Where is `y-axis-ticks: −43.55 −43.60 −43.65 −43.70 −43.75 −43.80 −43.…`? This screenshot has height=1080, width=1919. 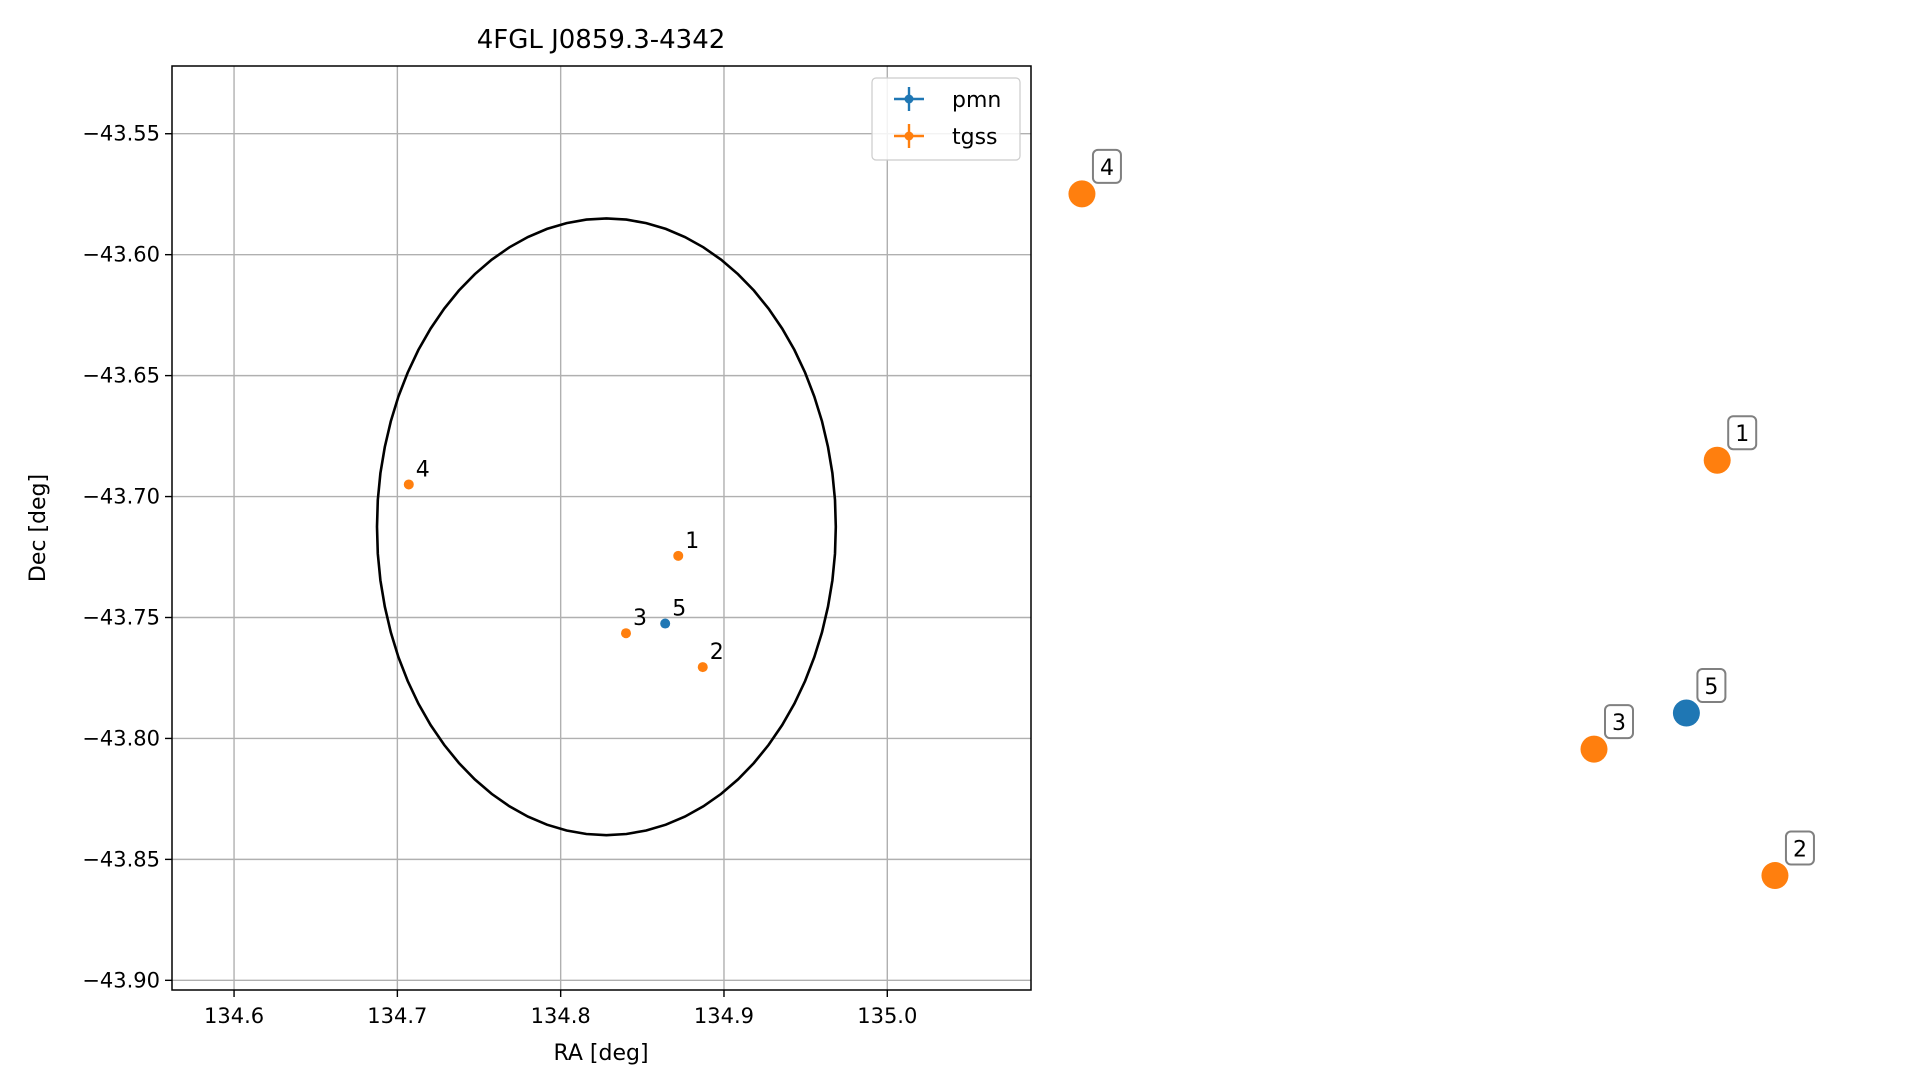
y-axis-ticks: −43.55 −43.60 −43.65 −43.70 −43.75 −43.80 −43.… is located at coordinates (127, 557).